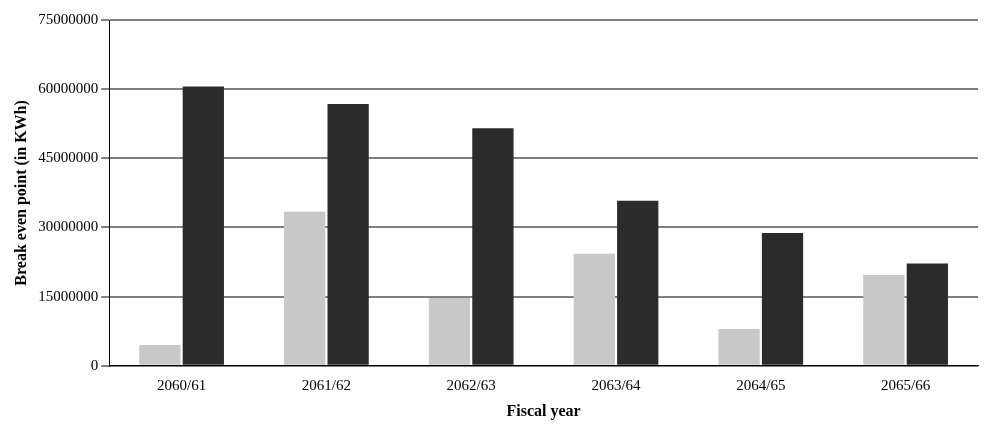 This screenshot has width=1006, height=433. Describe the element at coordinates (94, 364) in the screenshot. I see `y-tick-label: 0` at that location.